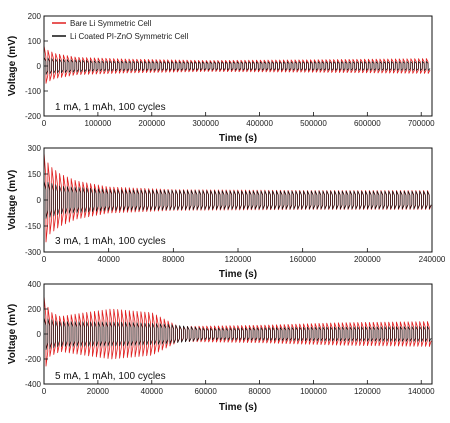 The width and height of the screenshot is (450, 423). Describe the element at coordinates (110, 107) in the screenshot. I see `panel-1-annotation: 1 mA, 1 mAh, 100 cycles` at that location.